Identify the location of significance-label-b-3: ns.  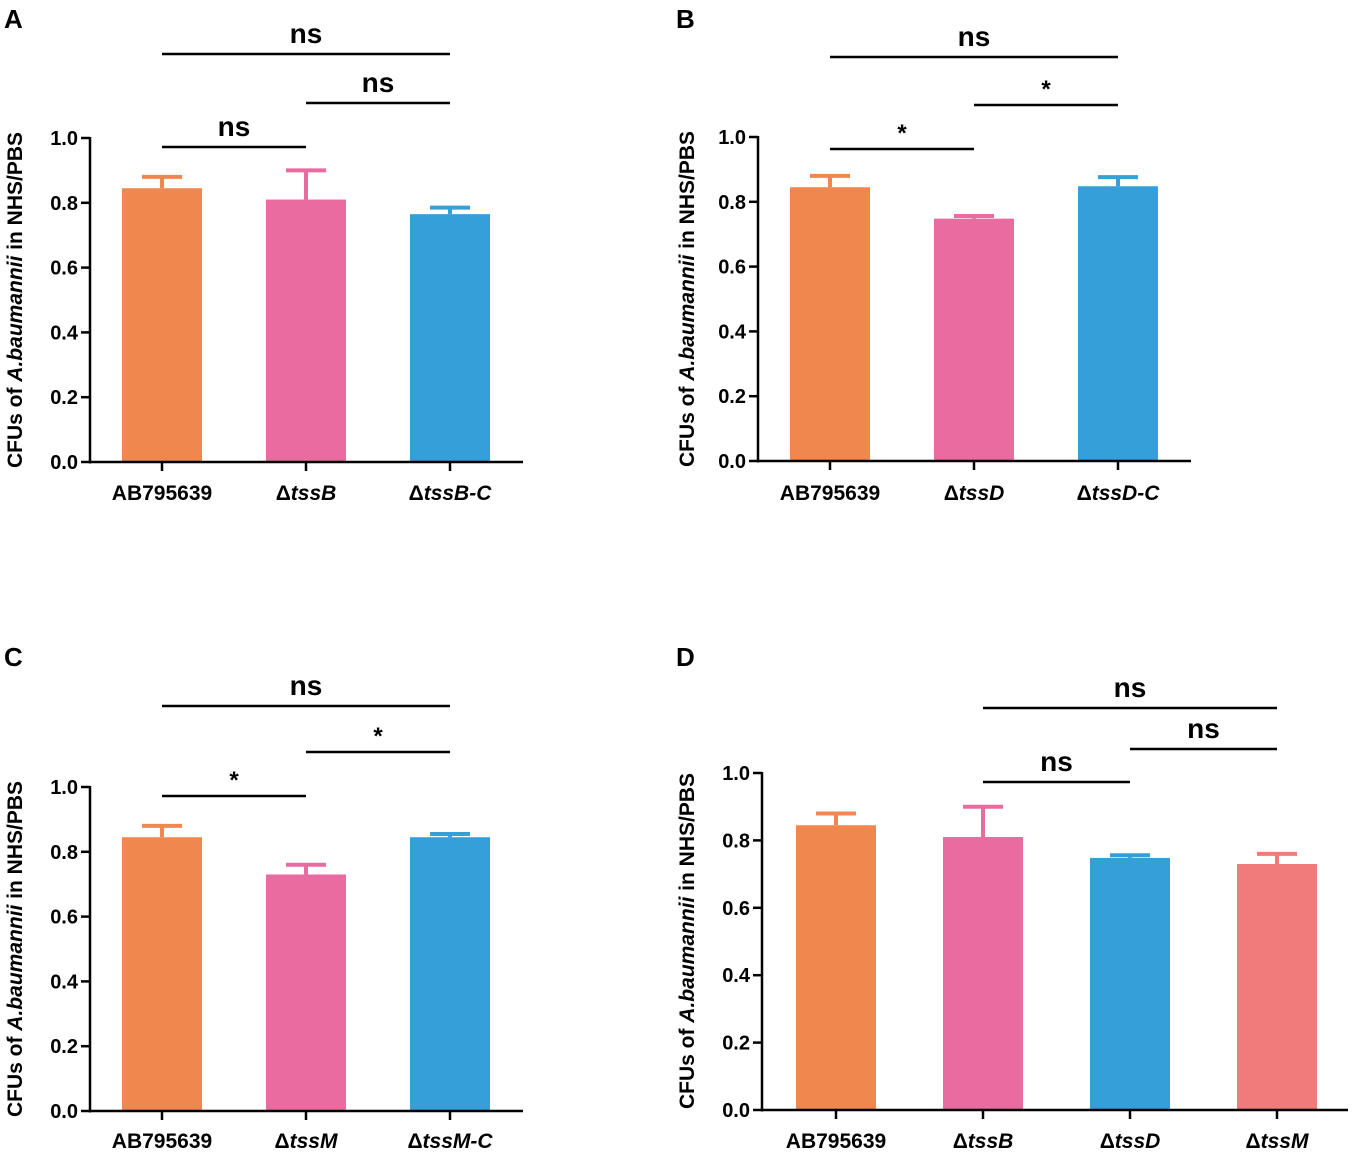
(974, 36).